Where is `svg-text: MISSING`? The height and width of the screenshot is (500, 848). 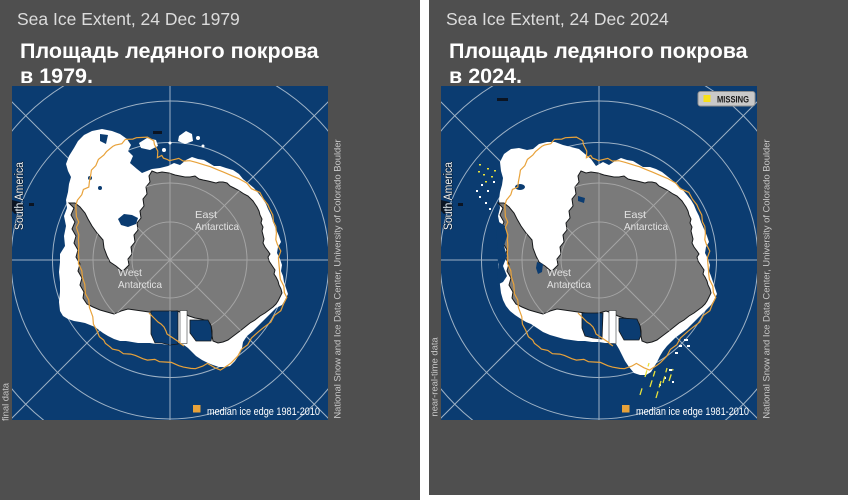
svg-text: MISSING is located at coordinates (733, 100).